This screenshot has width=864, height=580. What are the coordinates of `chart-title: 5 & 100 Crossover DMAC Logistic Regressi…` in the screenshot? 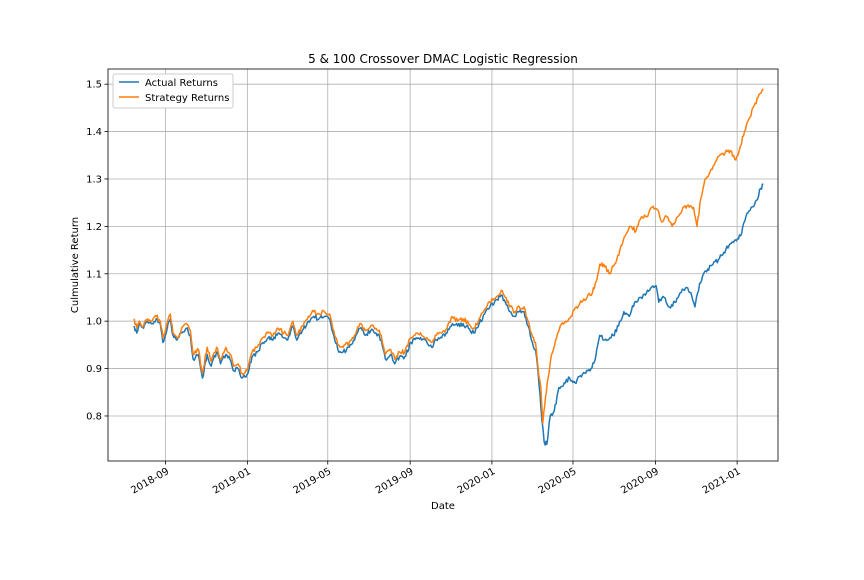 It's located at (443, 59).